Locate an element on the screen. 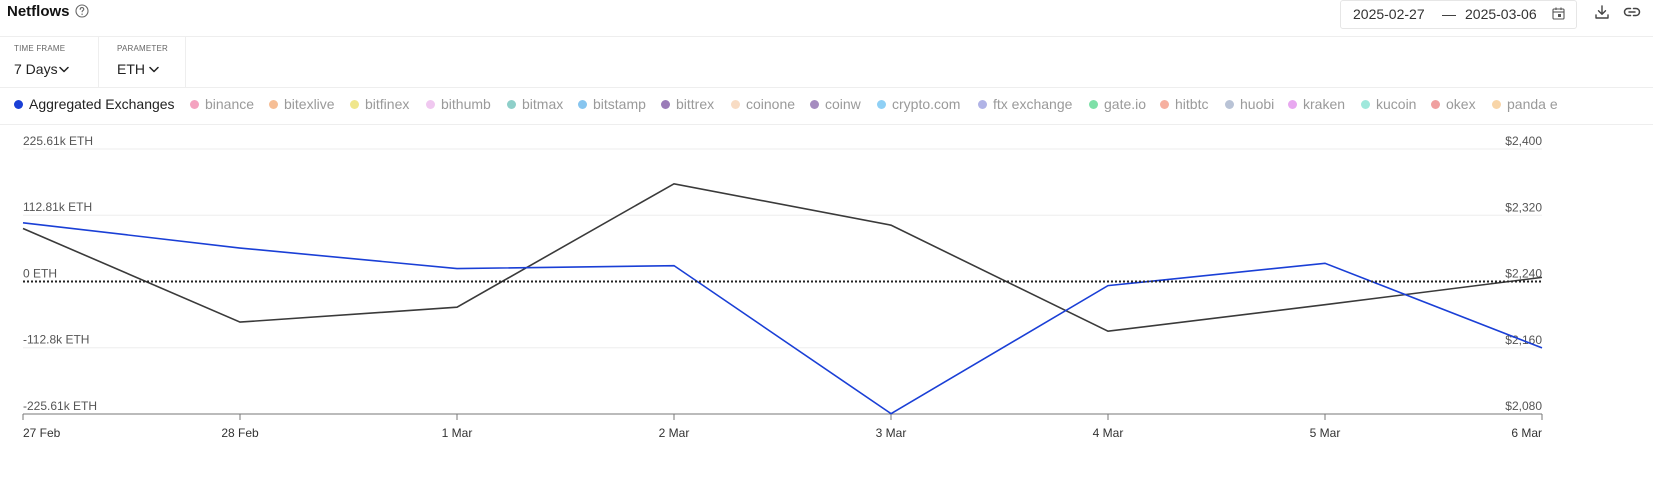 The width and height of the screenshot is (1653, 483). time-frame-label: TIME FRAME is located at coordinates (40, 48).